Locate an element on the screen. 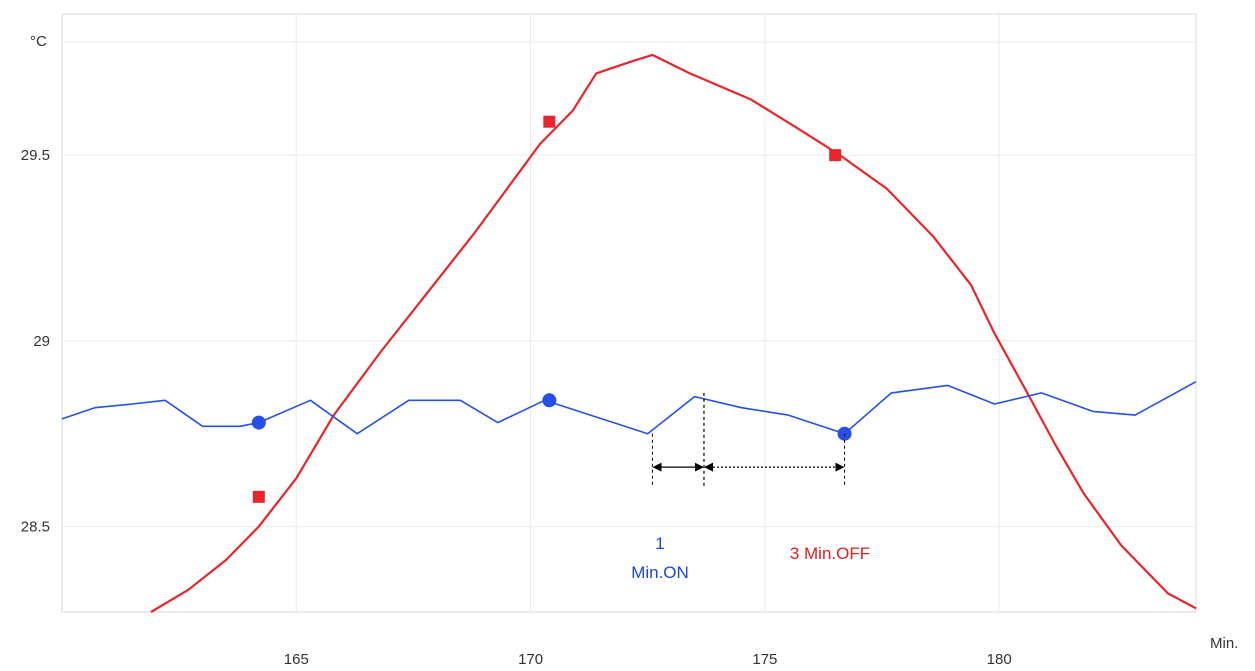 This screenshot has height=671, width=1255. on-label-line1: 1 is located at coordinates (659, 543).